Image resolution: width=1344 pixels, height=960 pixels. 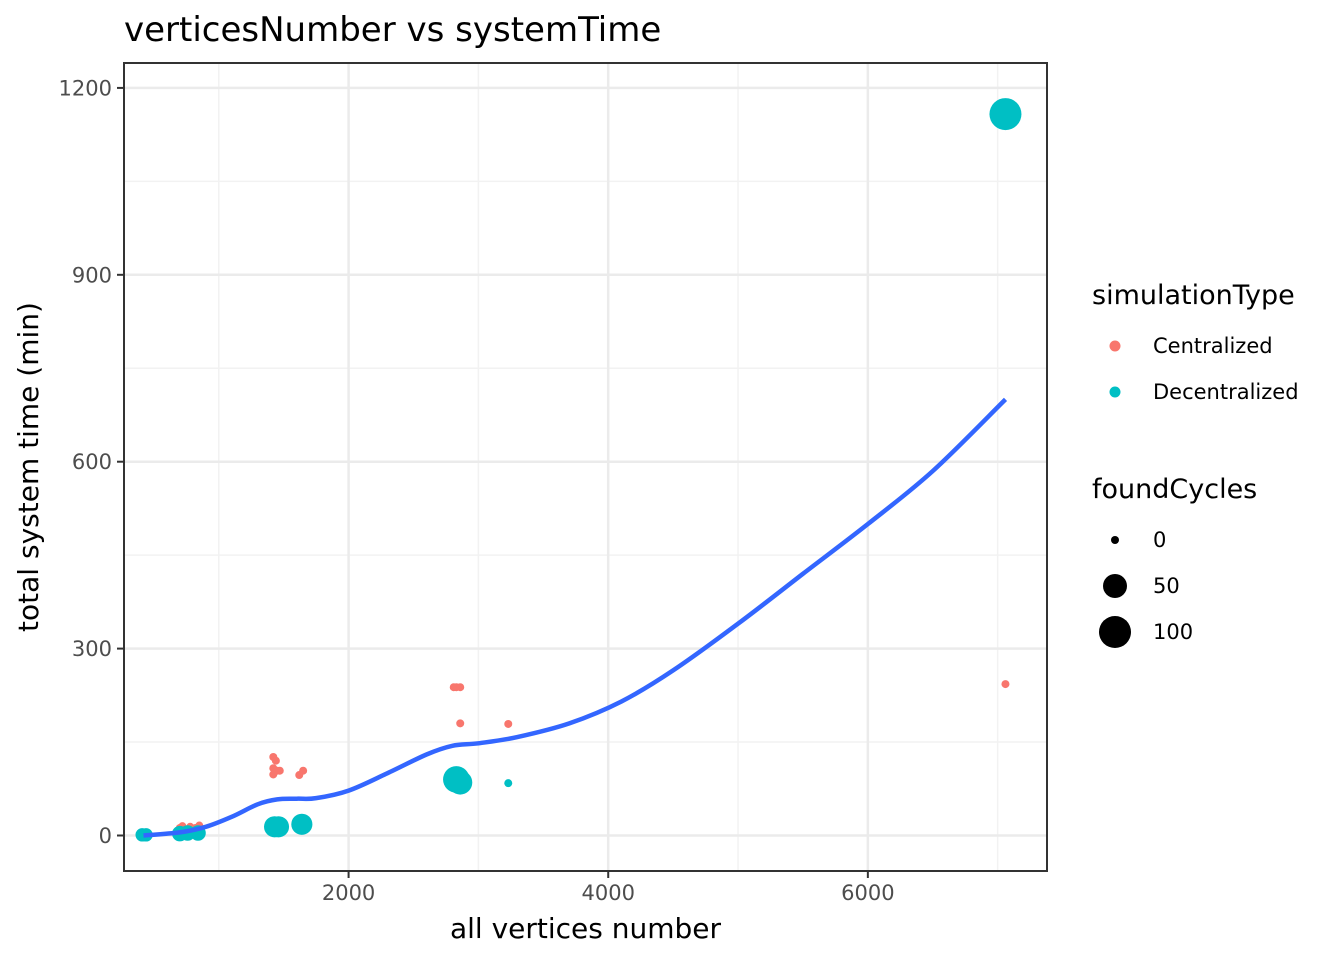 I want to click on x-tick-label: 6000, so click(x=867, y=893).